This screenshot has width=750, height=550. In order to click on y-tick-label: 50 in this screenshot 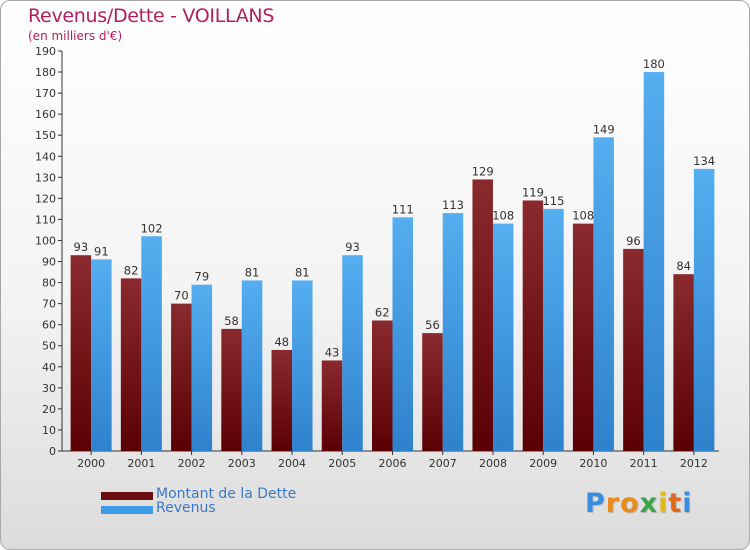, I will do `click(49, 346)`.